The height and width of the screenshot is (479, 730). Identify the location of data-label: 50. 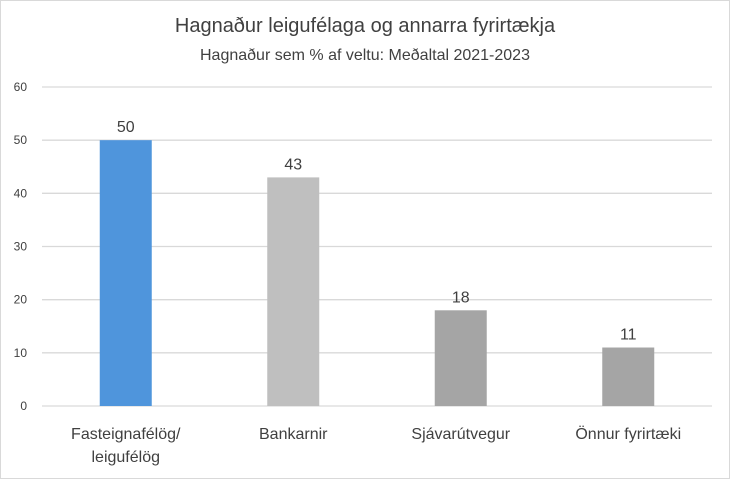
(126, 127).